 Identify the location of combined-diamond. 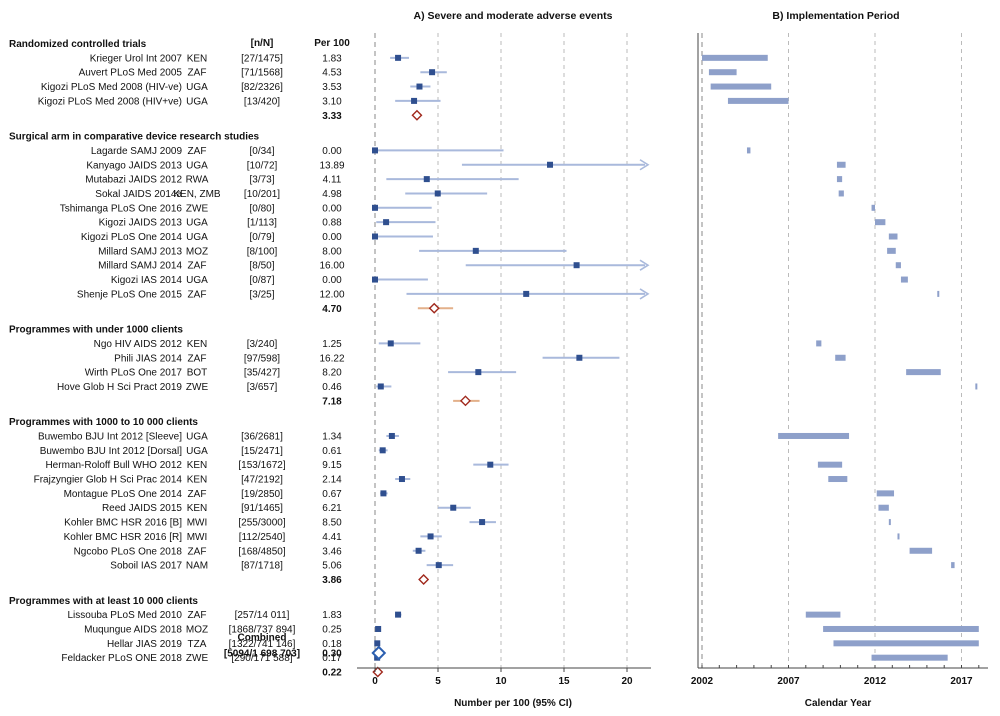
(379, 653).